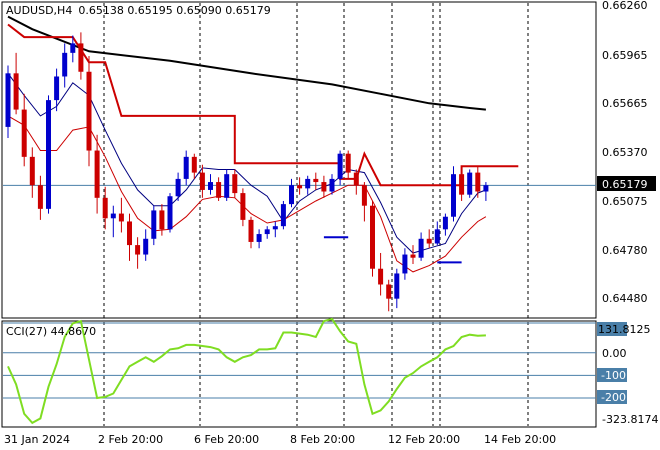 This screenshot has height=450, width=660. I want to click on symbol-timeframe: AUDUSD,H4, so click(39, 10).